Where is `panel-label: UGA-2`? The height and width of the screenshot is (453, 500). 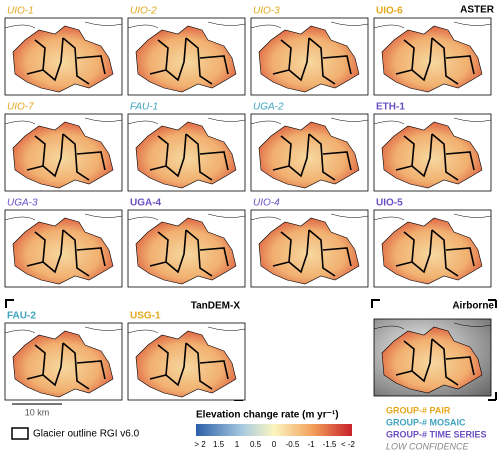
panel-label: UGA-2 is located at coordinates (268, 107).